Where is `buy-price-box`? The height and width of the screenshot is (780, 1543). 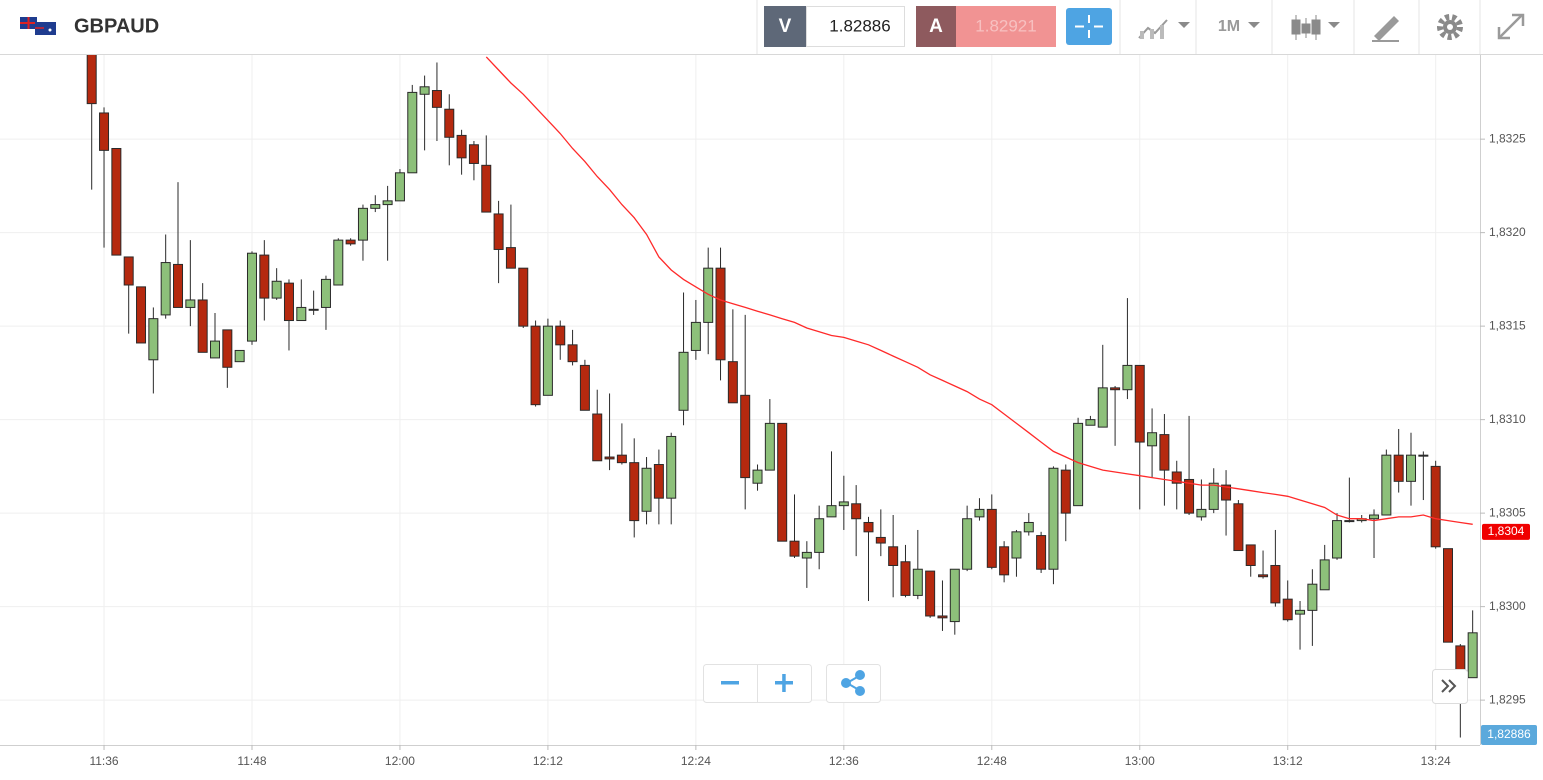
buy-price-box is located at coordinates (1006, 26).